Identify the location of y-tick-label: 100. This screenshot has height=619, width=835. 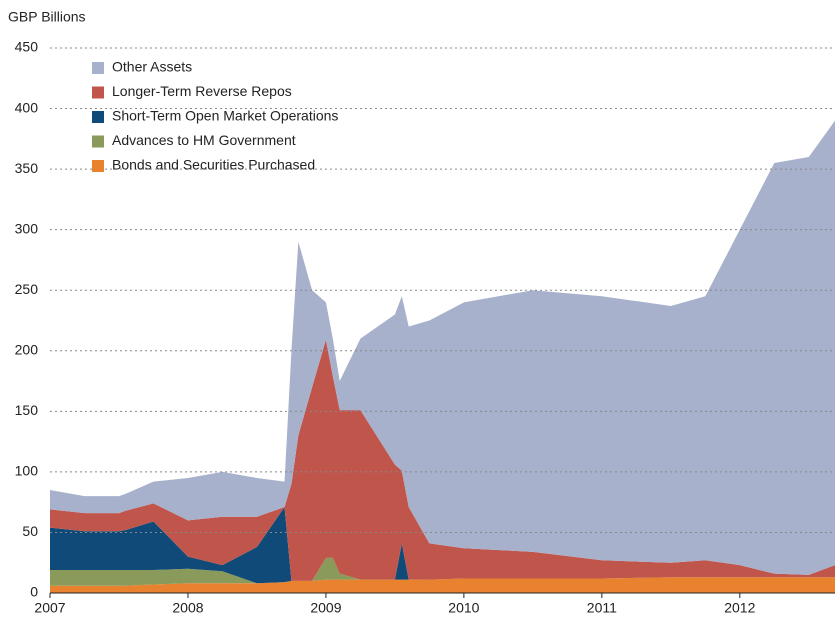
(27, 471).